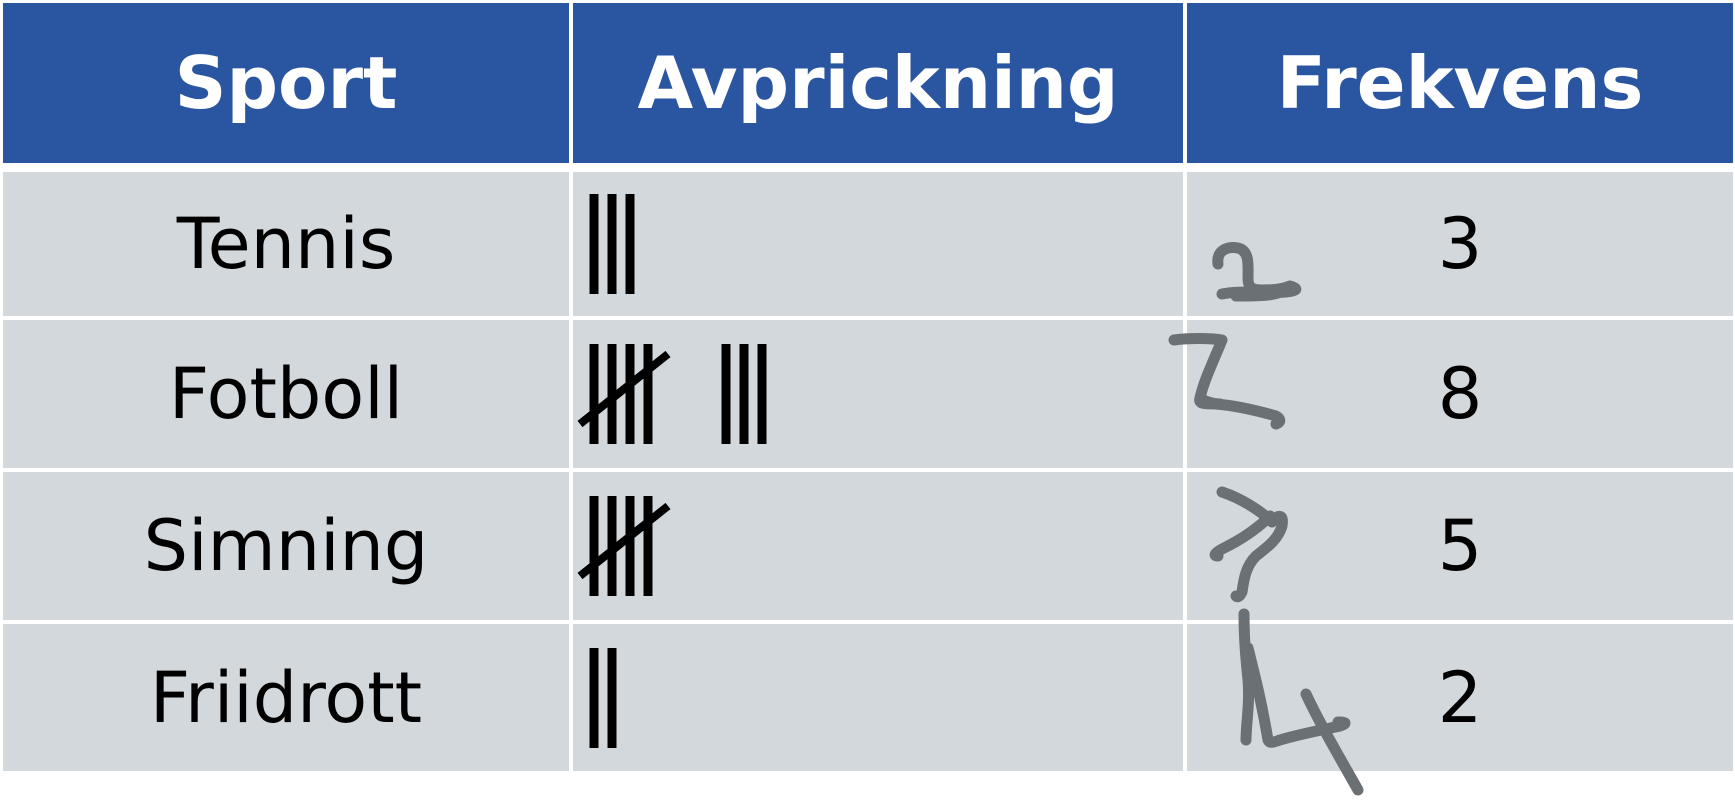  Describe the element at coordinates (286, 546) in the screenshot. I see `sport-cell: Simning` at that location.